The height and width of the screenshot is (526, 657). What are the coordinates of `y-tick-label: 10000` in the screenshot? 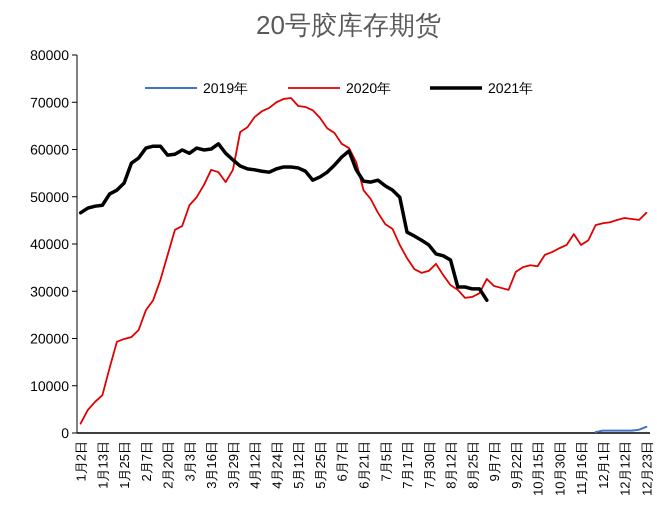 It's located at (50, 386).